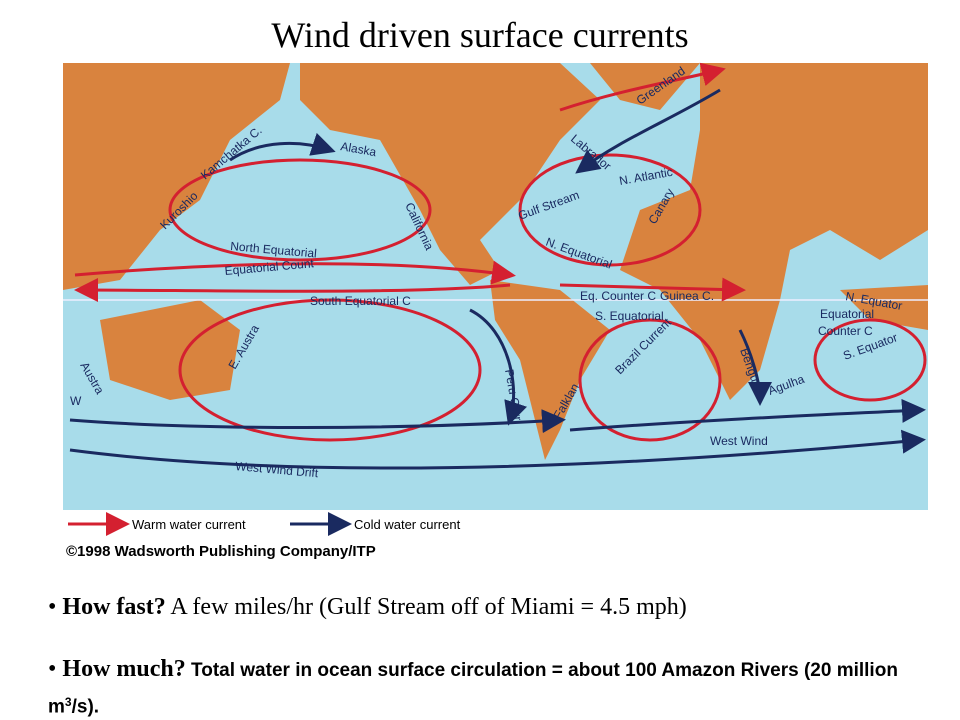 The width and height of the screenshot is (960, 720). Describe the element at coordinates (480, 35) in the screenshot. I see `title: Wind driven surface currents` at that location.